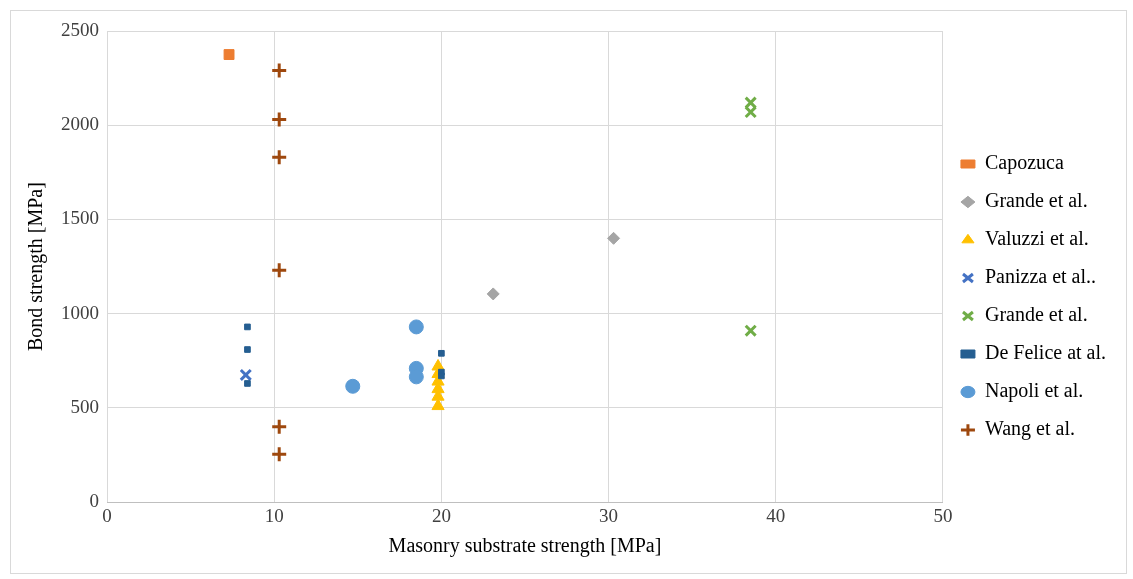 This screenshot has width=1133, height=579. I want to click on y-tick-label: 500, so click(84, 406).